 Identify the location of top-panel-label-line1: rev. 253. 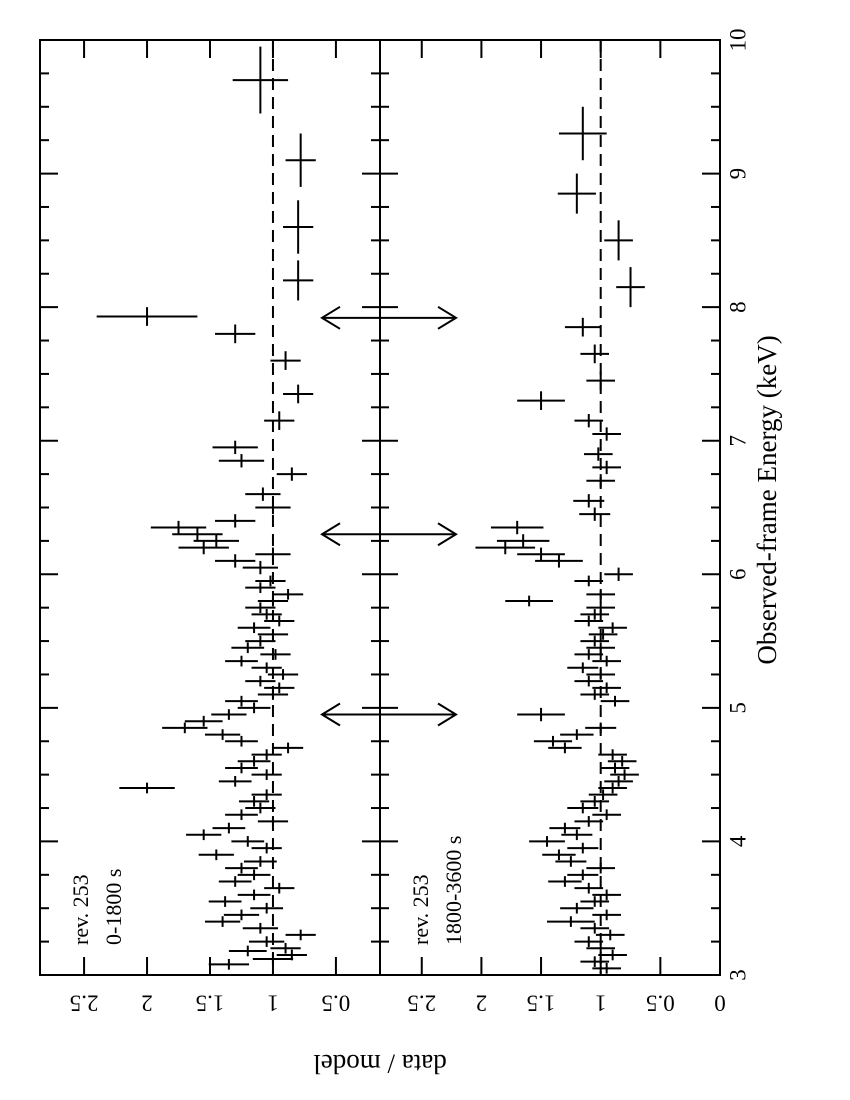
(80, 909).